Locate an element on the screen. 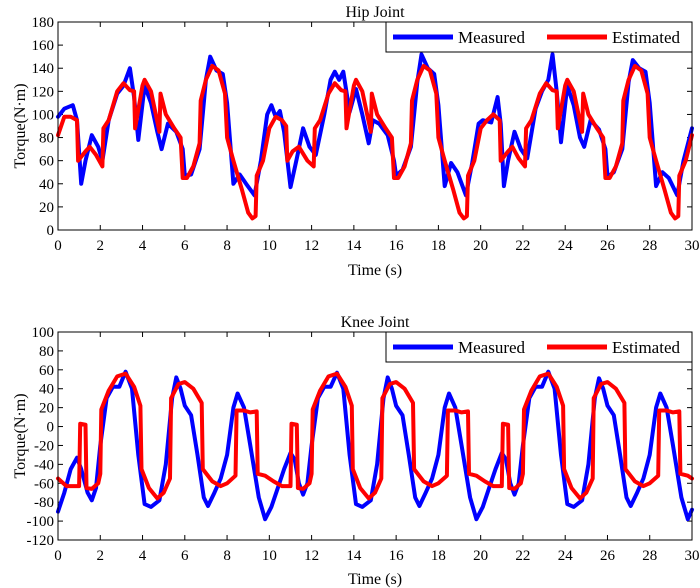 This screenshot has width=700, height=588. hip-x-tick-label: 4 is located at coordinates (143, 246).